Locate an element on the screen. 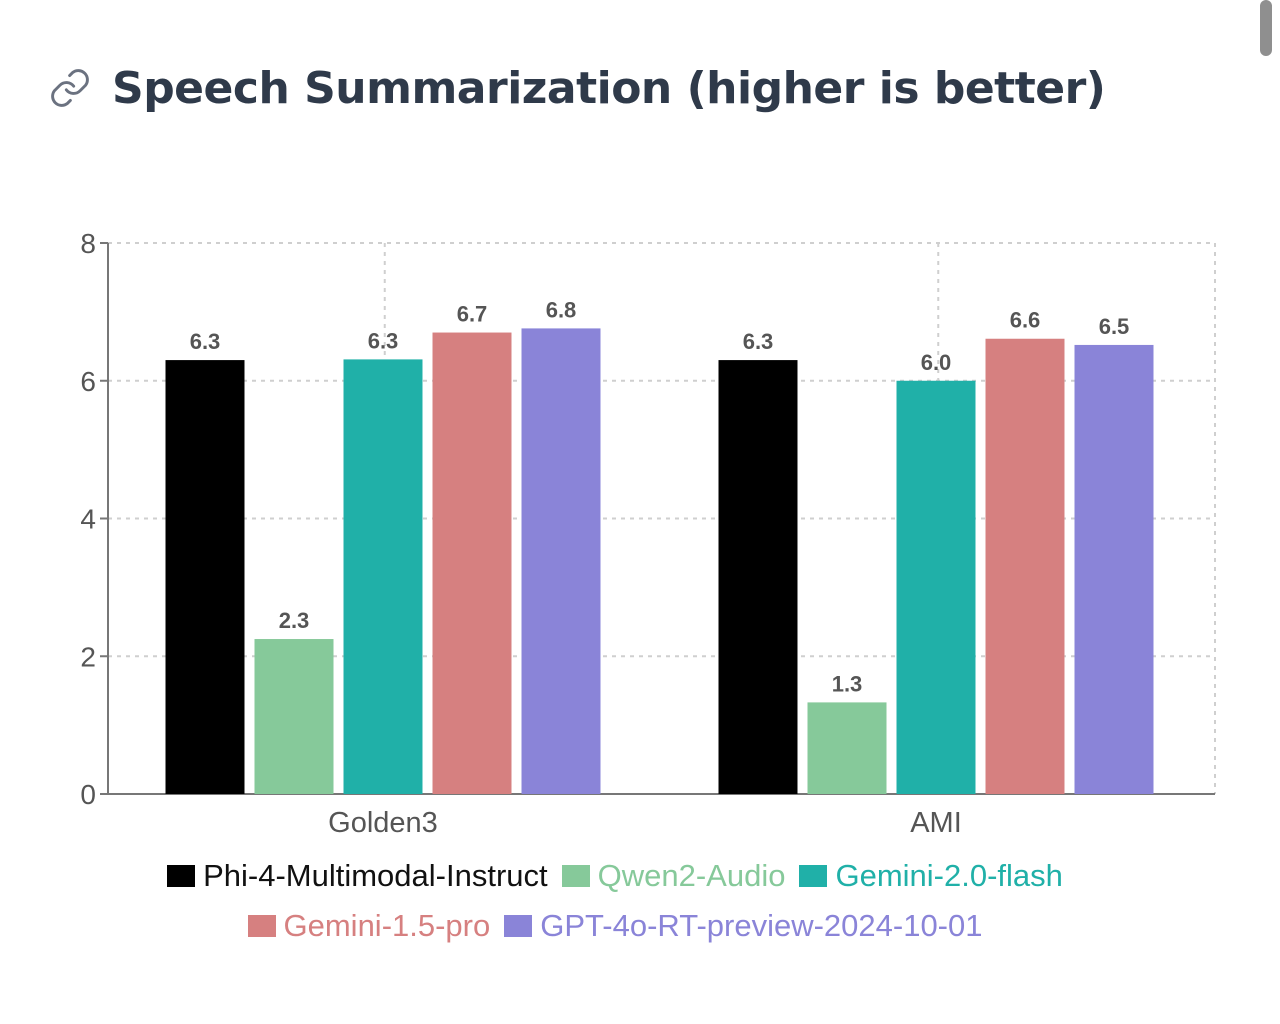 Image resolution: width=1280 pixels, height=1024 pixels. y-tick-label: 8 is located at coordinates (88, 243).